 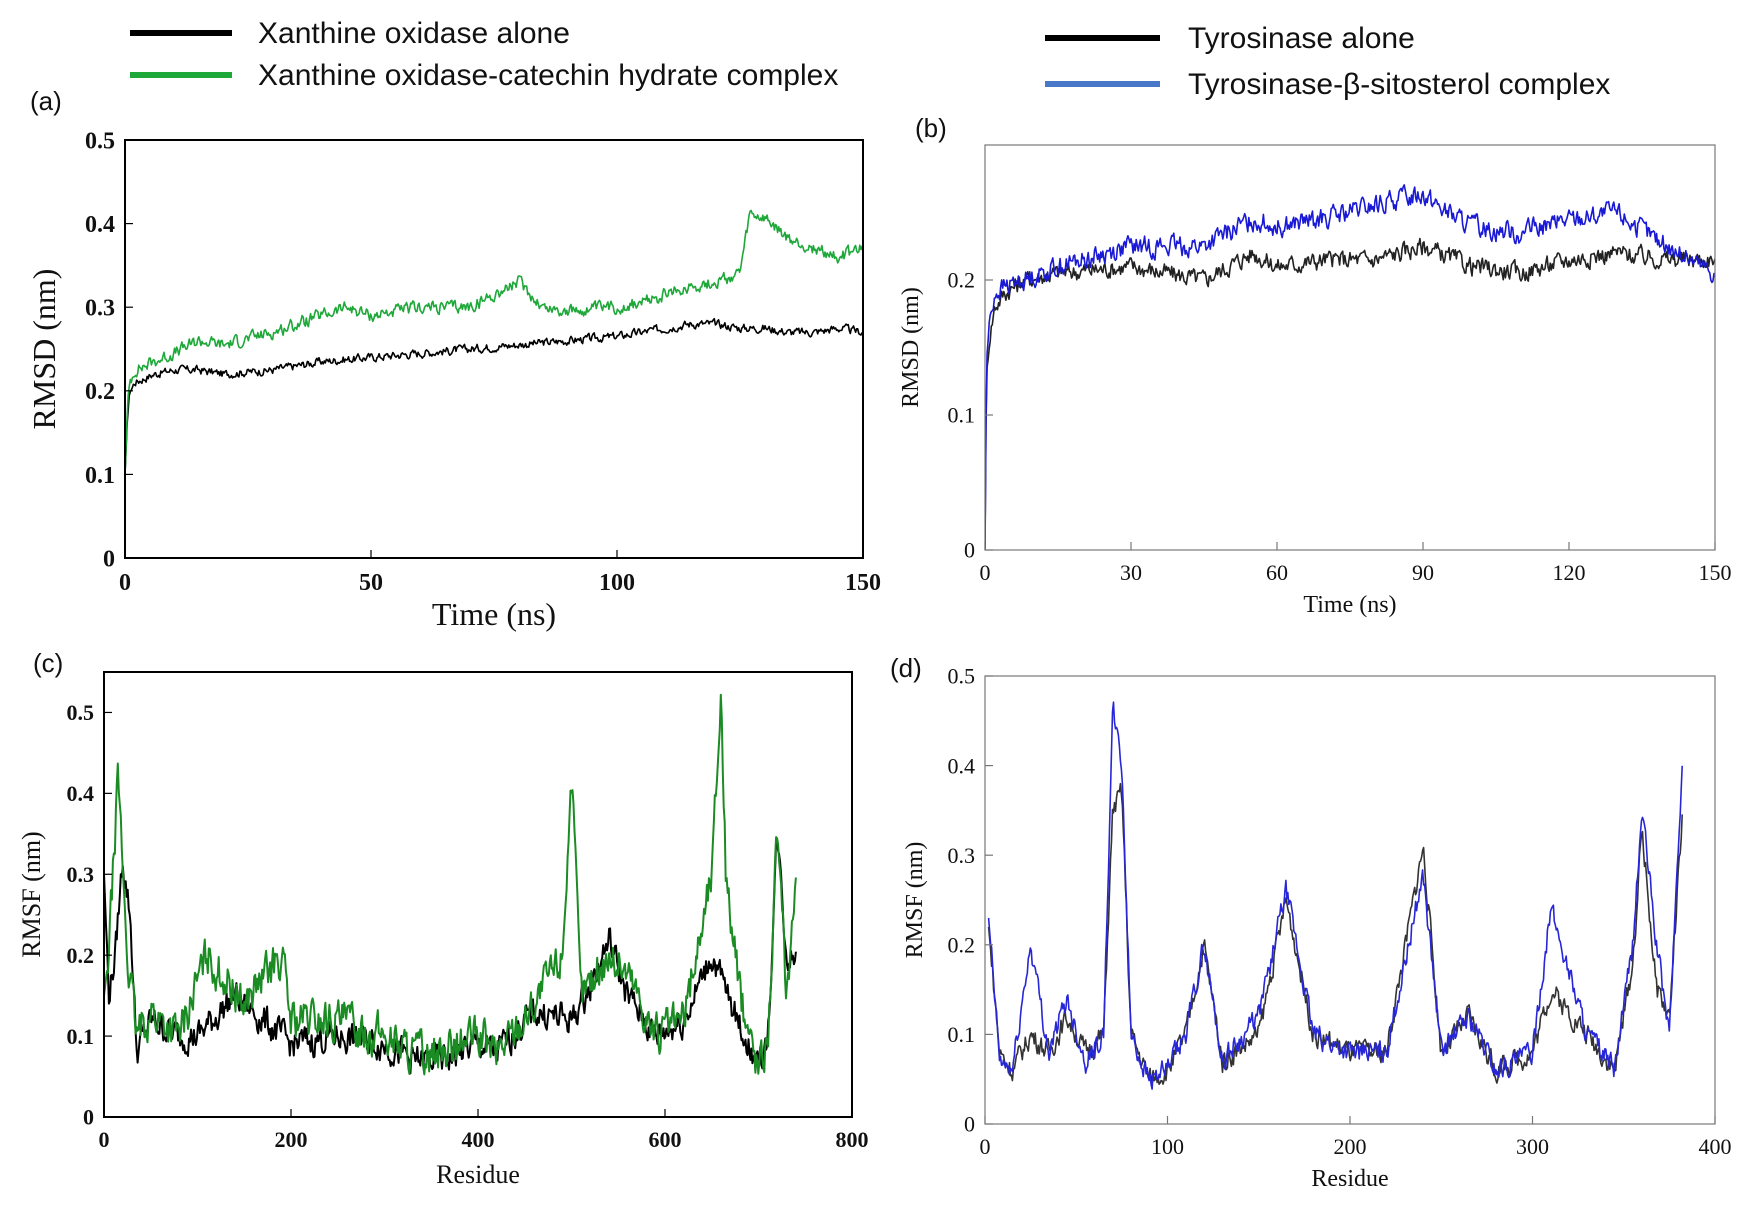 I want to click on x-tick-label: 600, so click(x=665, y=1139).